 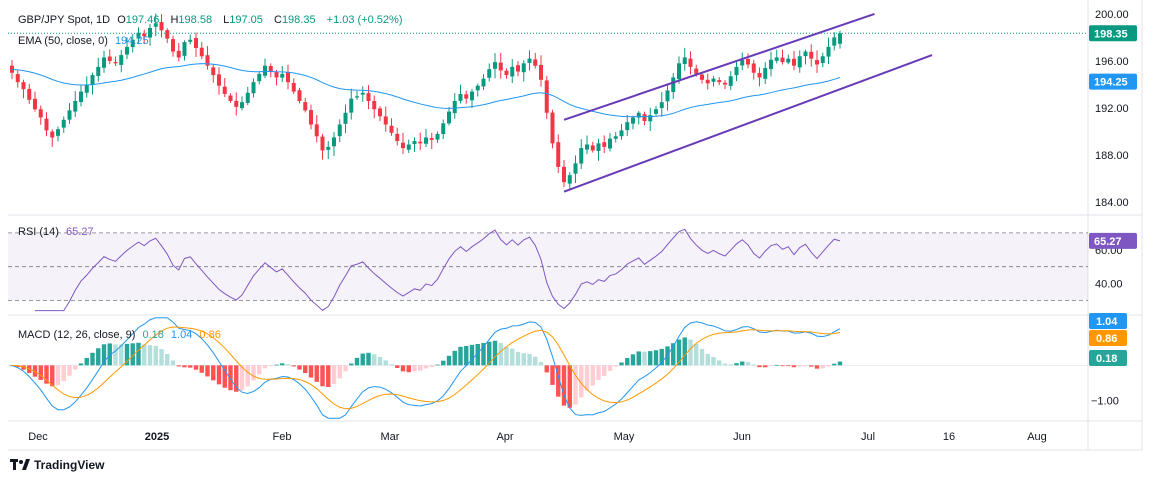 I want to click on last-price-label-bg, so click(x=1113, y=33).